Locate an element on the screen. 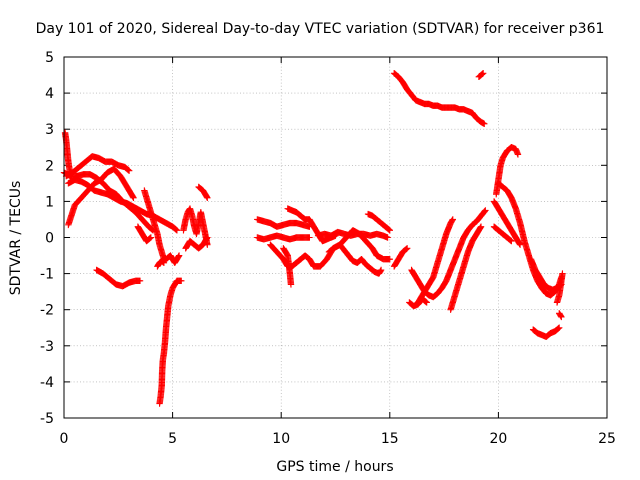 The width and height of the screenshot is (640, 480). x-tick-label: 25 is located at coordinates (607, 439).